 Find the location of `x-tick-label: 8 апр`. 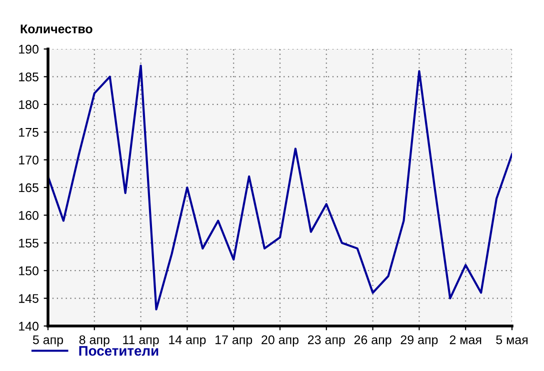

x-tick-label: 8 апр is located at coordinates (94, 341).